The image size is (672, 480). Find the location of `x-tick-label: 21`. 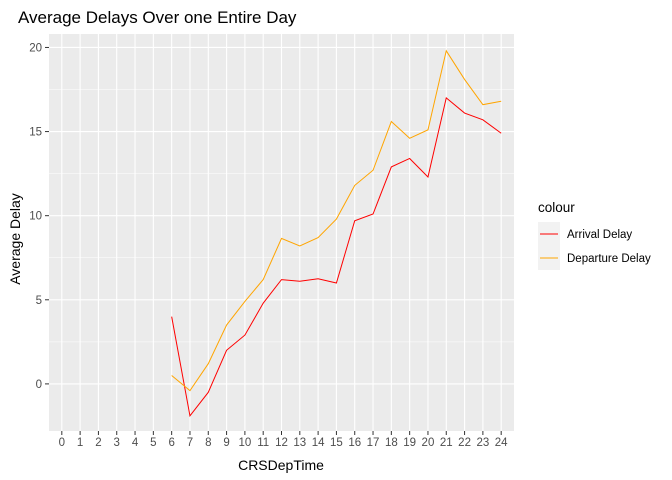

x-tick-label: 21 is located at coordinates (446, 443).